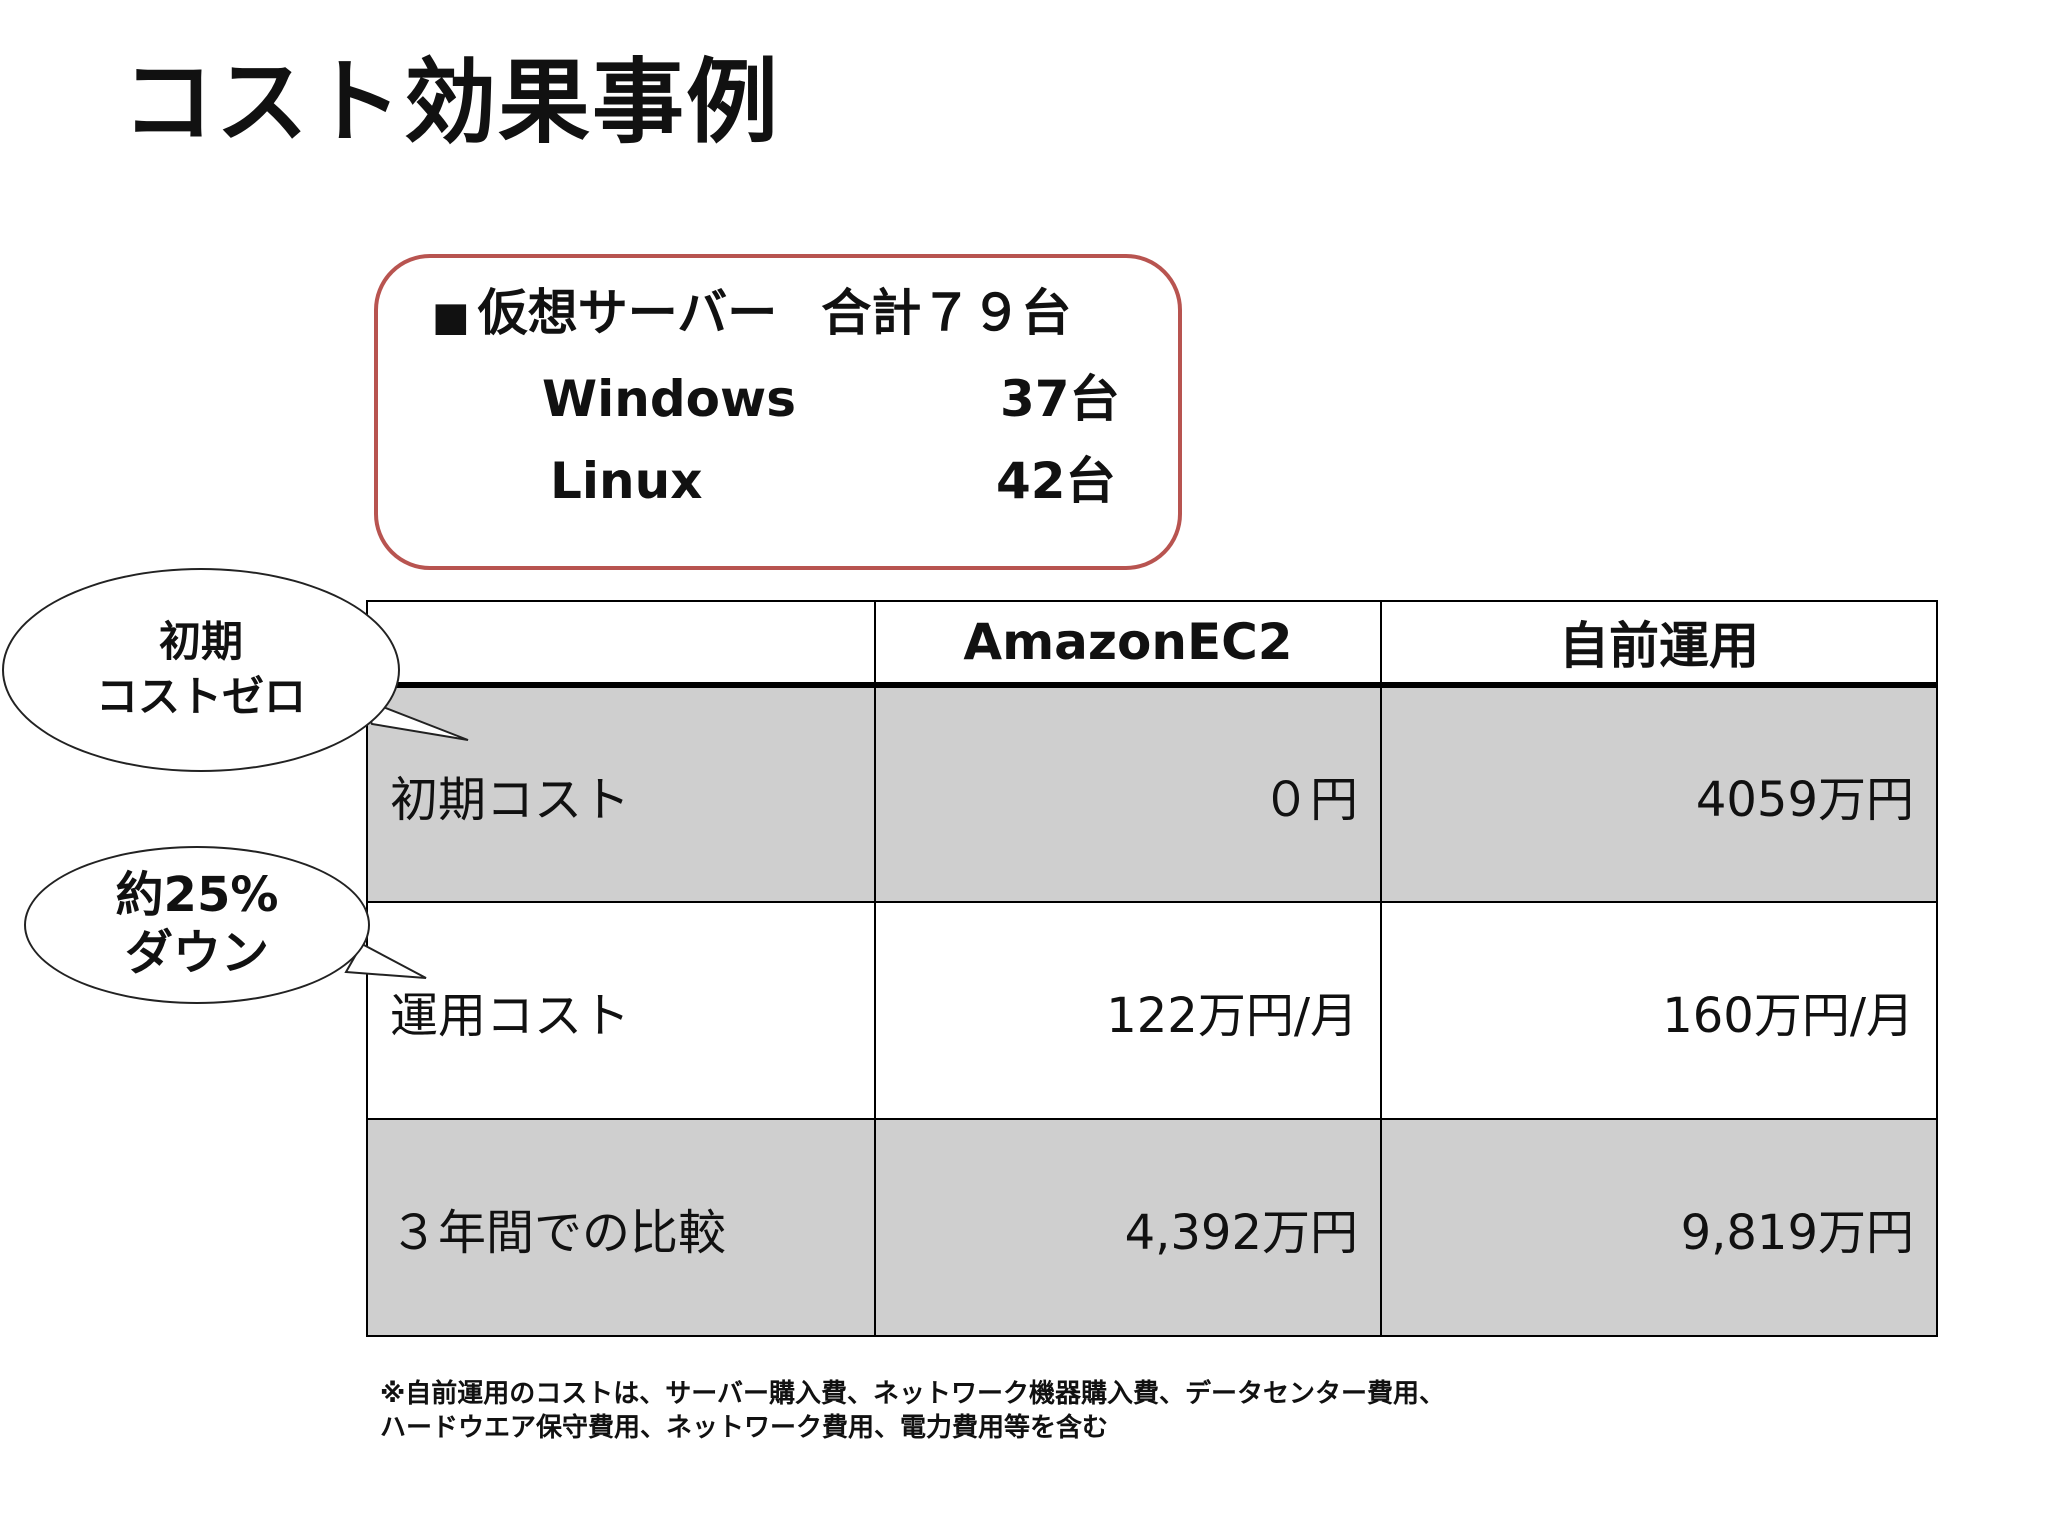 This screenshot has height=1536, width=2048. I want to click on table-row-operating-cost: 運用コスト 122万円/月 160万円/月, so click(1152, 1010).